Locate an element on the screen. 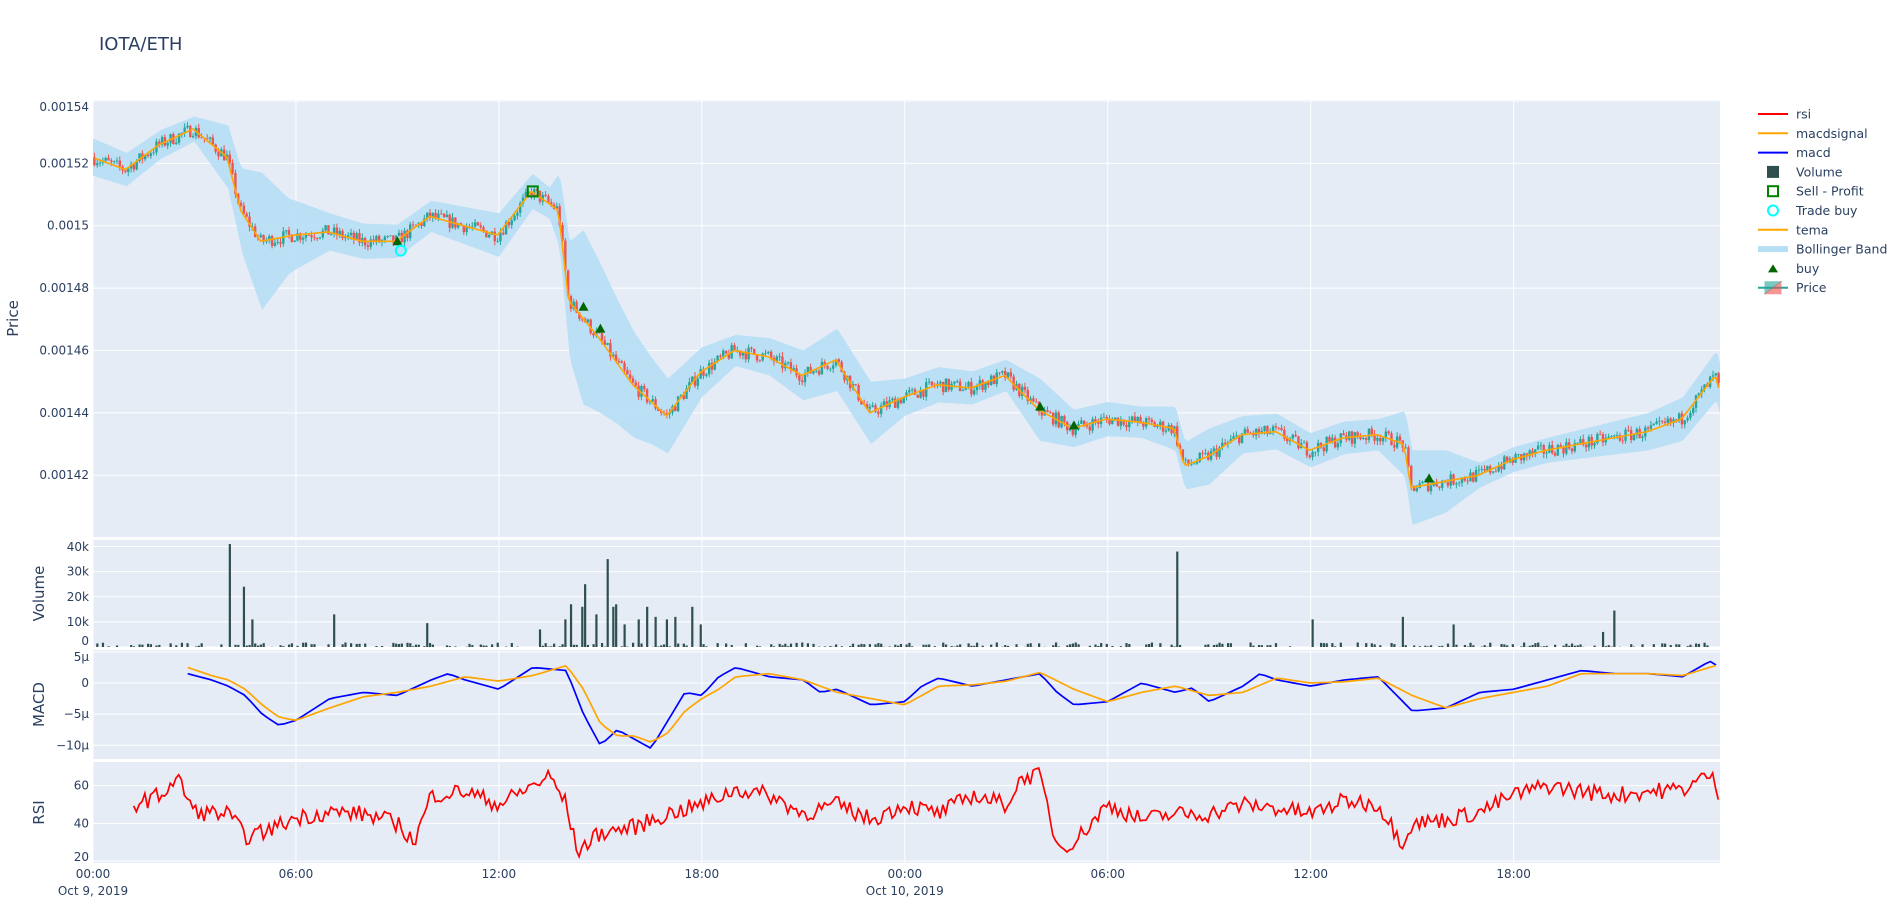 Image resolution: width=1890 pixels, height=907 pixels. legend-item-price: Price is located at coordinates (1792, 287).